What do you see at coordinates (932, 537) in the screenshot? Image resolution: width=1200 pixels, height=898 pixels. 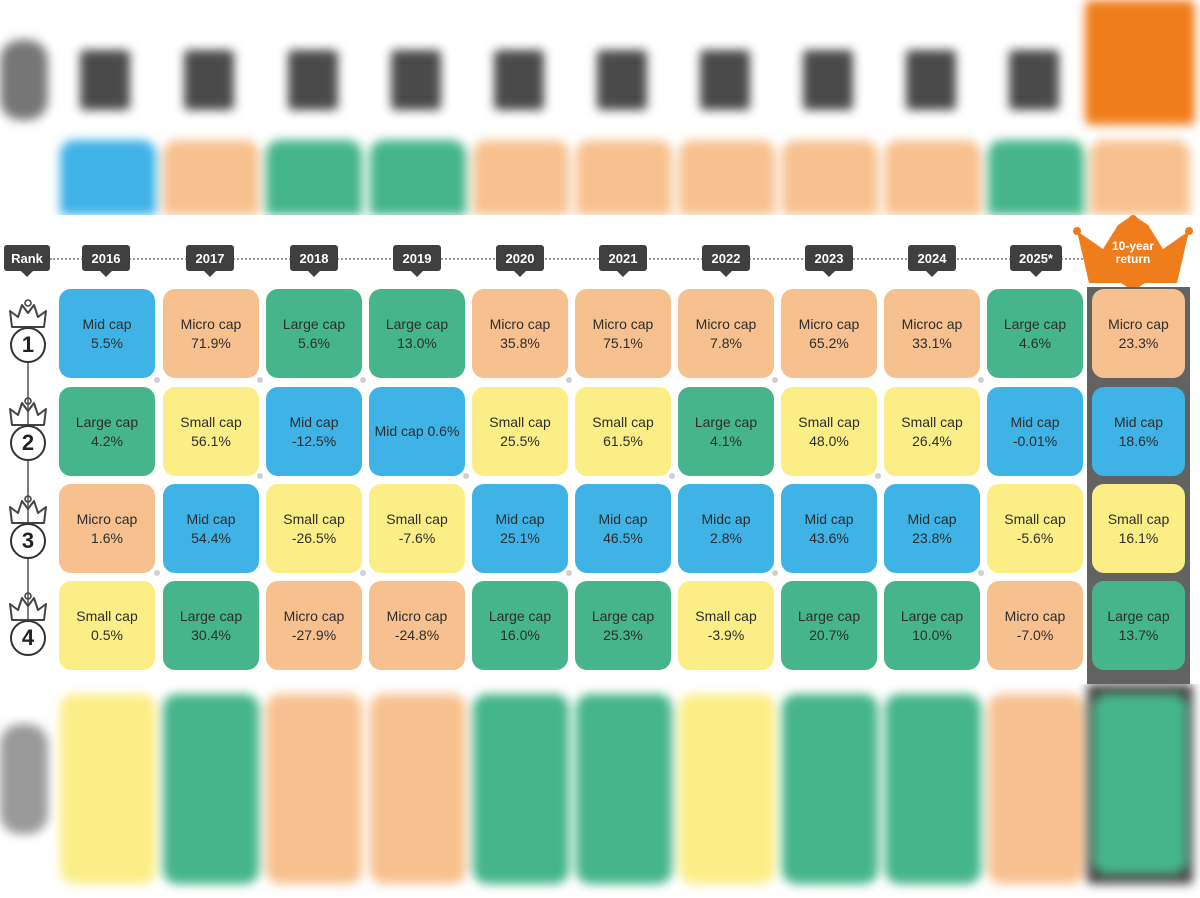 I see `cell-value: 23.8%` at bounding box center [932, 537].